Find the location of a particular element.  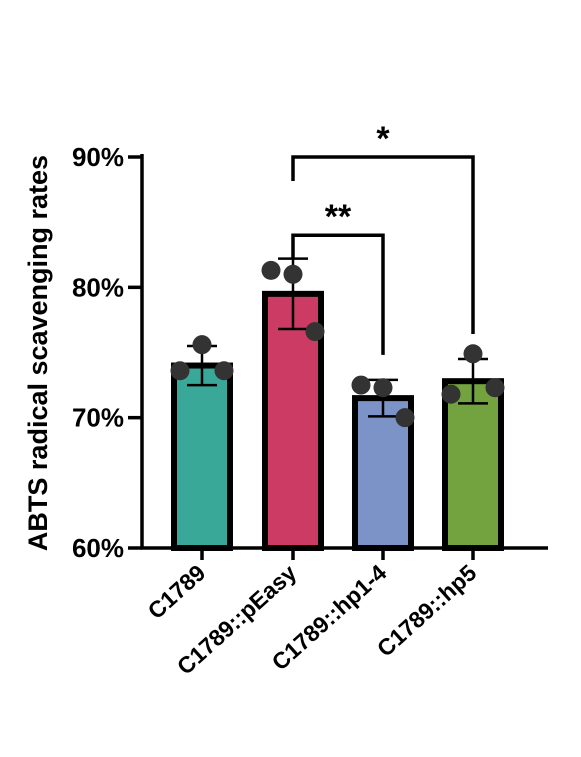

significance-label: * is located at coordinates (383, 139).